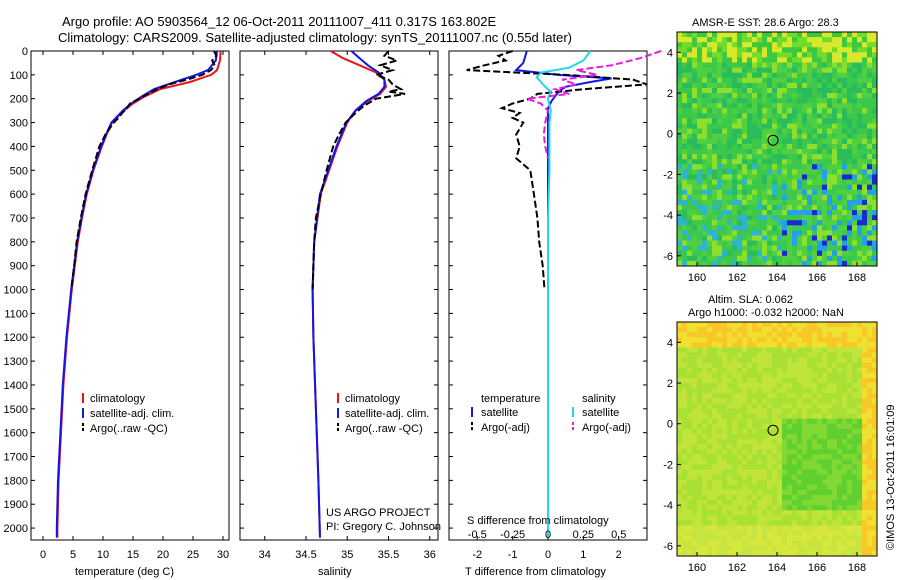 The height and width of the screenshot is (580, 900). I want to click on x-tick-label: 30, so click(223, 555).